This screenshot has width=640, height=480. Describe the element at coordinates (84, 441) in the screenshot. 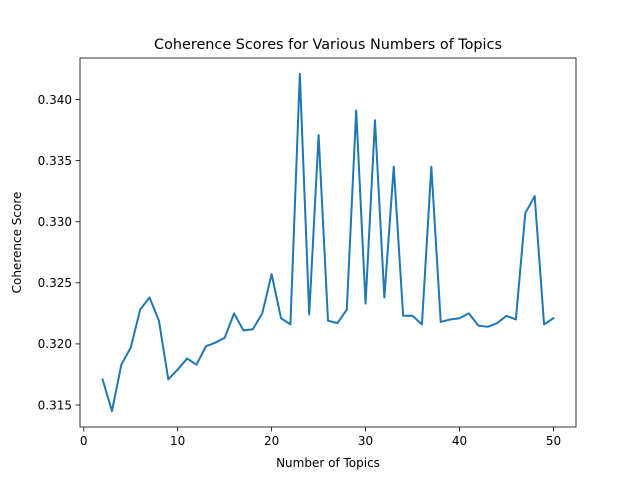

I see `x-tick-label: 0` at that location.